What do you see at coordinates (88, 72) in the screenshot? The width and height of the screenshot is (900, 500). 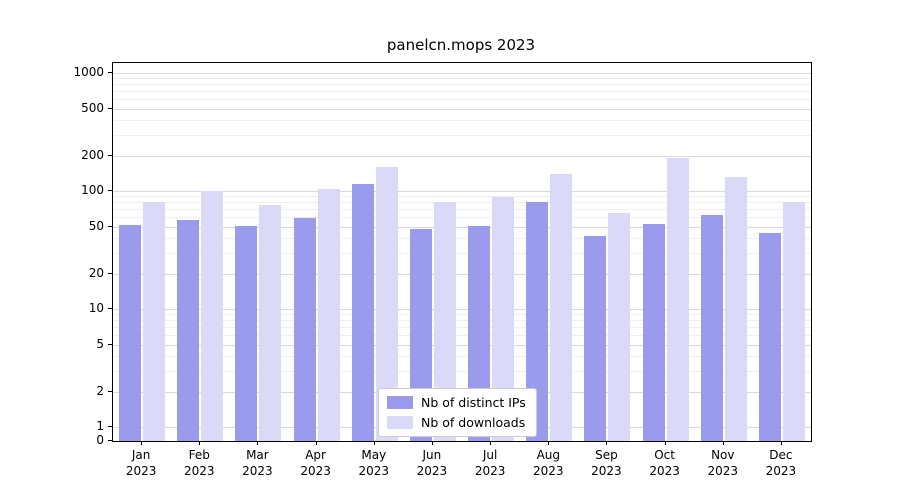 I see `y-tick-label: 1000` at bounding box center [88, 72].